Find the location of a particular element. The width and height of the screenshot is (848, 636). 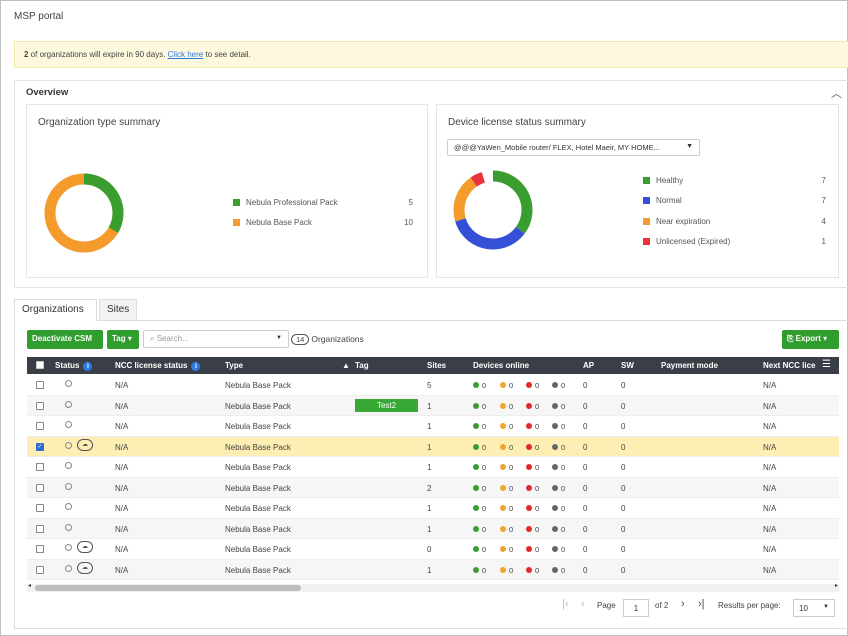

banner-detail-link: Click here is located at coordinates (185, 54).